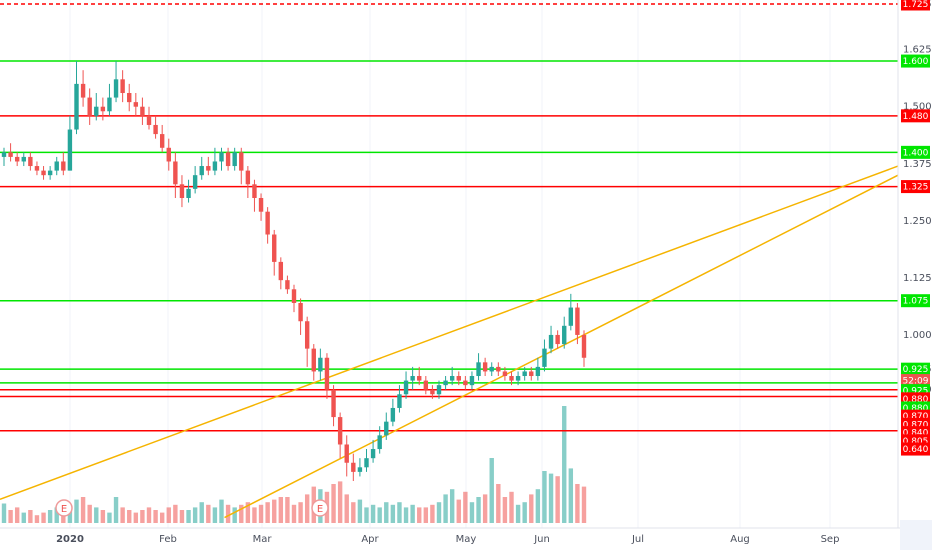  I want to click on price-tick-label: 1.375, so click(917, 164).